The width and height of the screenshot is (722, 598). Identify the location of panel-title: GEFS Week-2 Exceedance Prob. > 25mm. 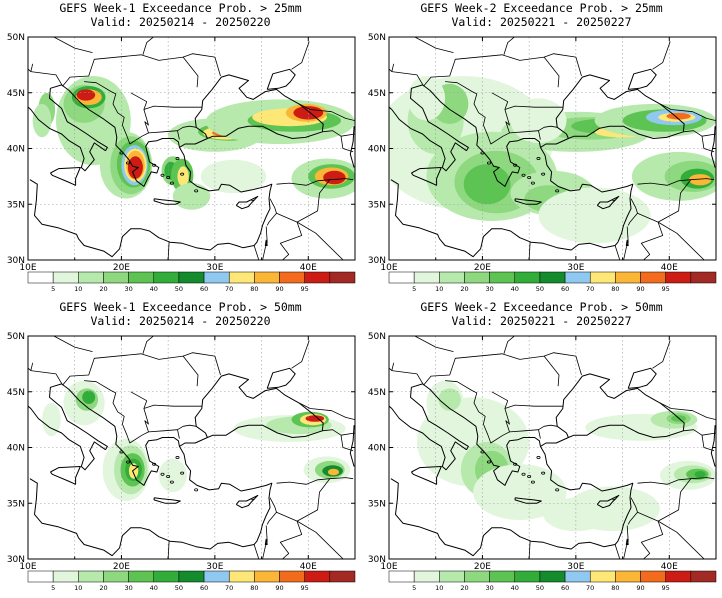
(541, 8).